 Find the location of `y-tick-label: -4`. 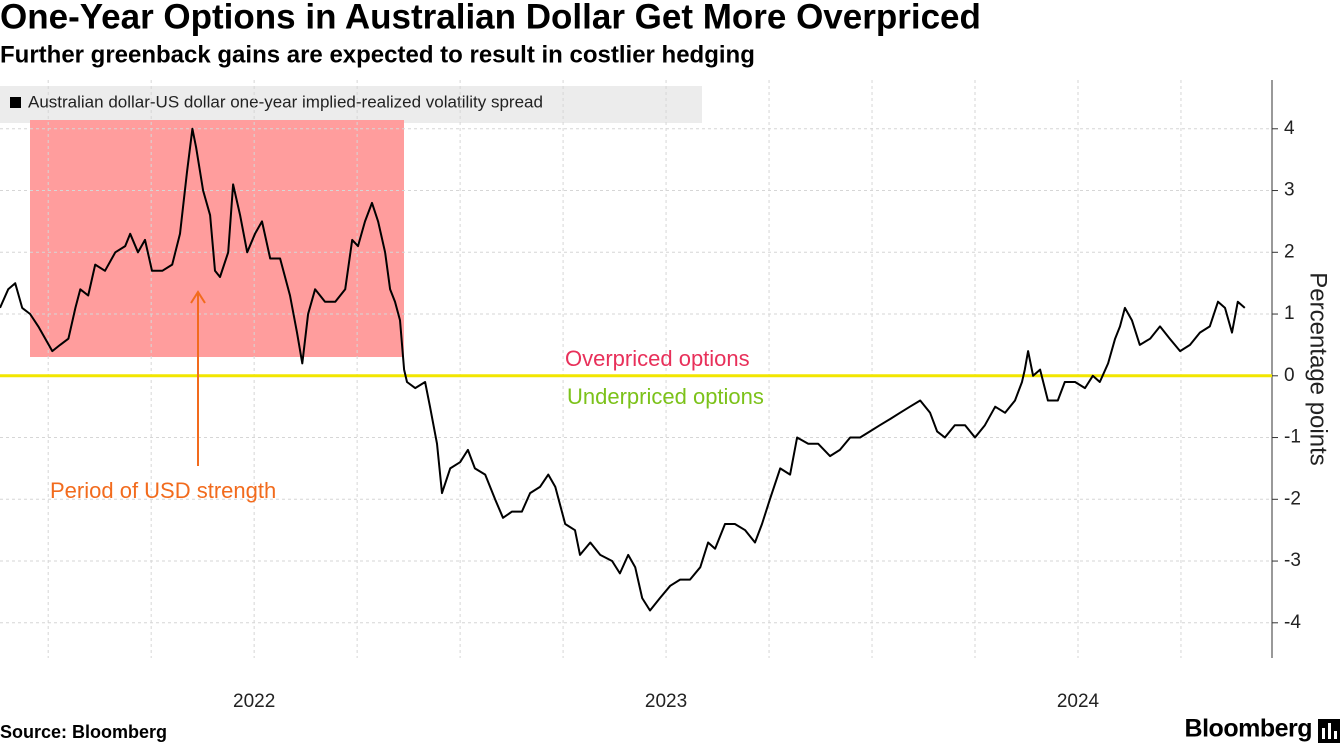

y-tick-label: -4 is located at coordinates (1292, 622).